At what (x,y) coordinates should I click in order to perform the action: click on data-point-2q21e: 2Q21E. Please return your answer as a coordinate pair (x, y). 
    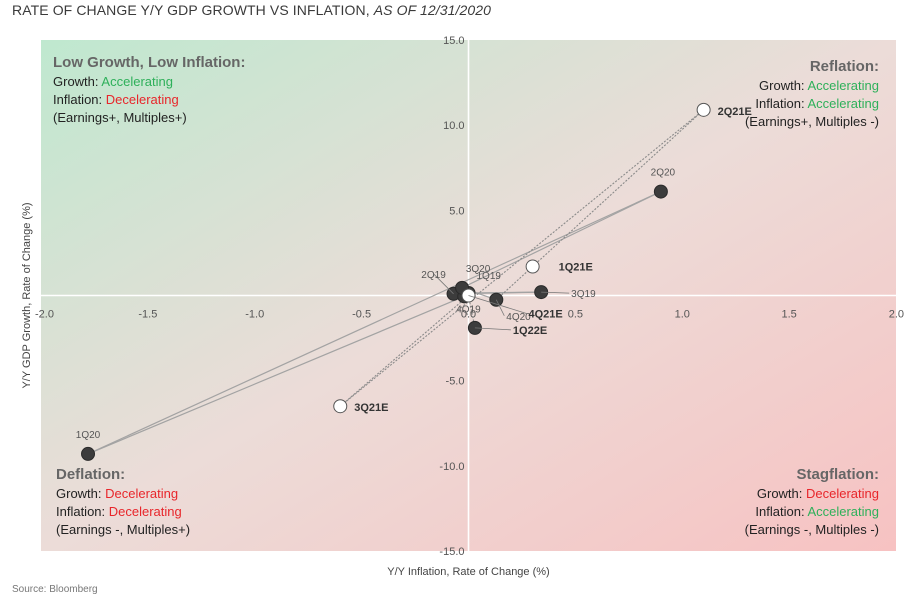
    Looking at the image, I should click on (724, 110).